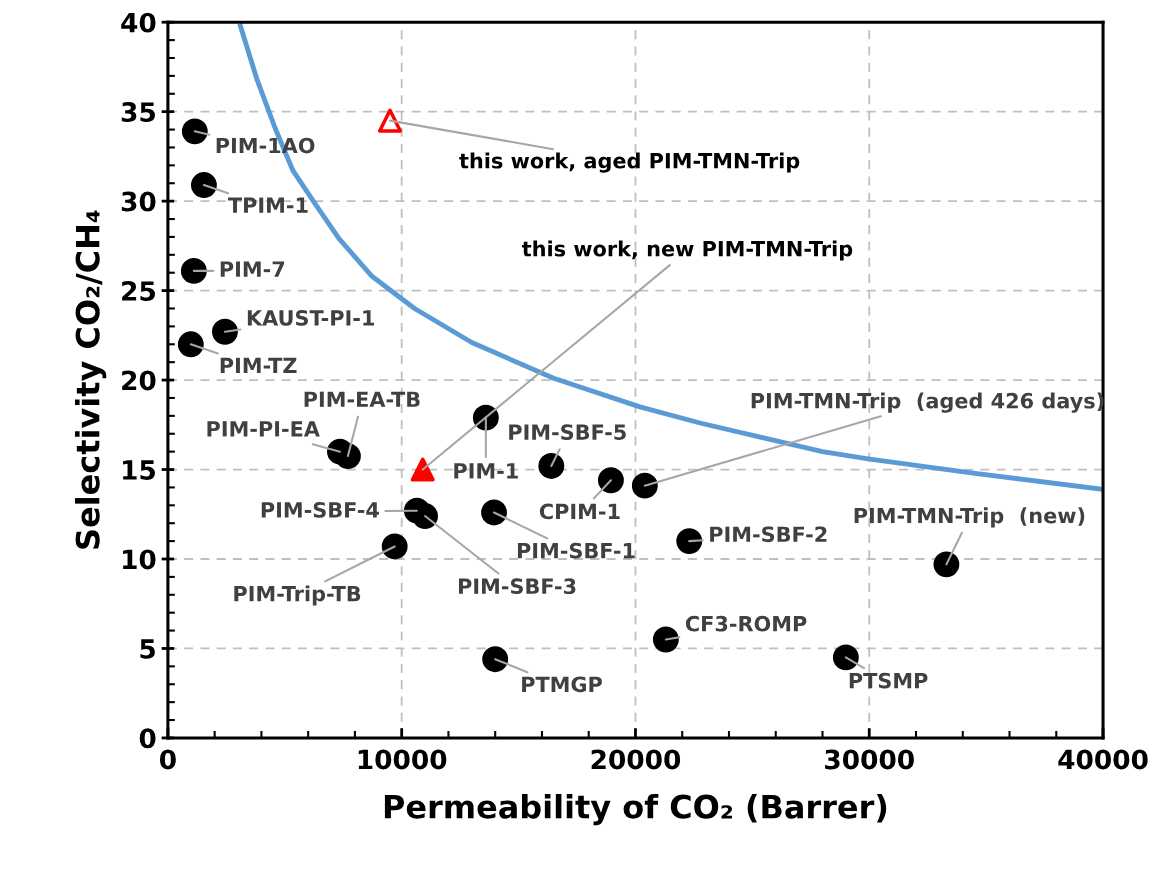 This screenshot has height=888, width=1166. What do you see at coordinates (969, 517) in the screenshot?
I see `annotation: PIM-TMN-Trip (new)` at bounding box center [969, 517].